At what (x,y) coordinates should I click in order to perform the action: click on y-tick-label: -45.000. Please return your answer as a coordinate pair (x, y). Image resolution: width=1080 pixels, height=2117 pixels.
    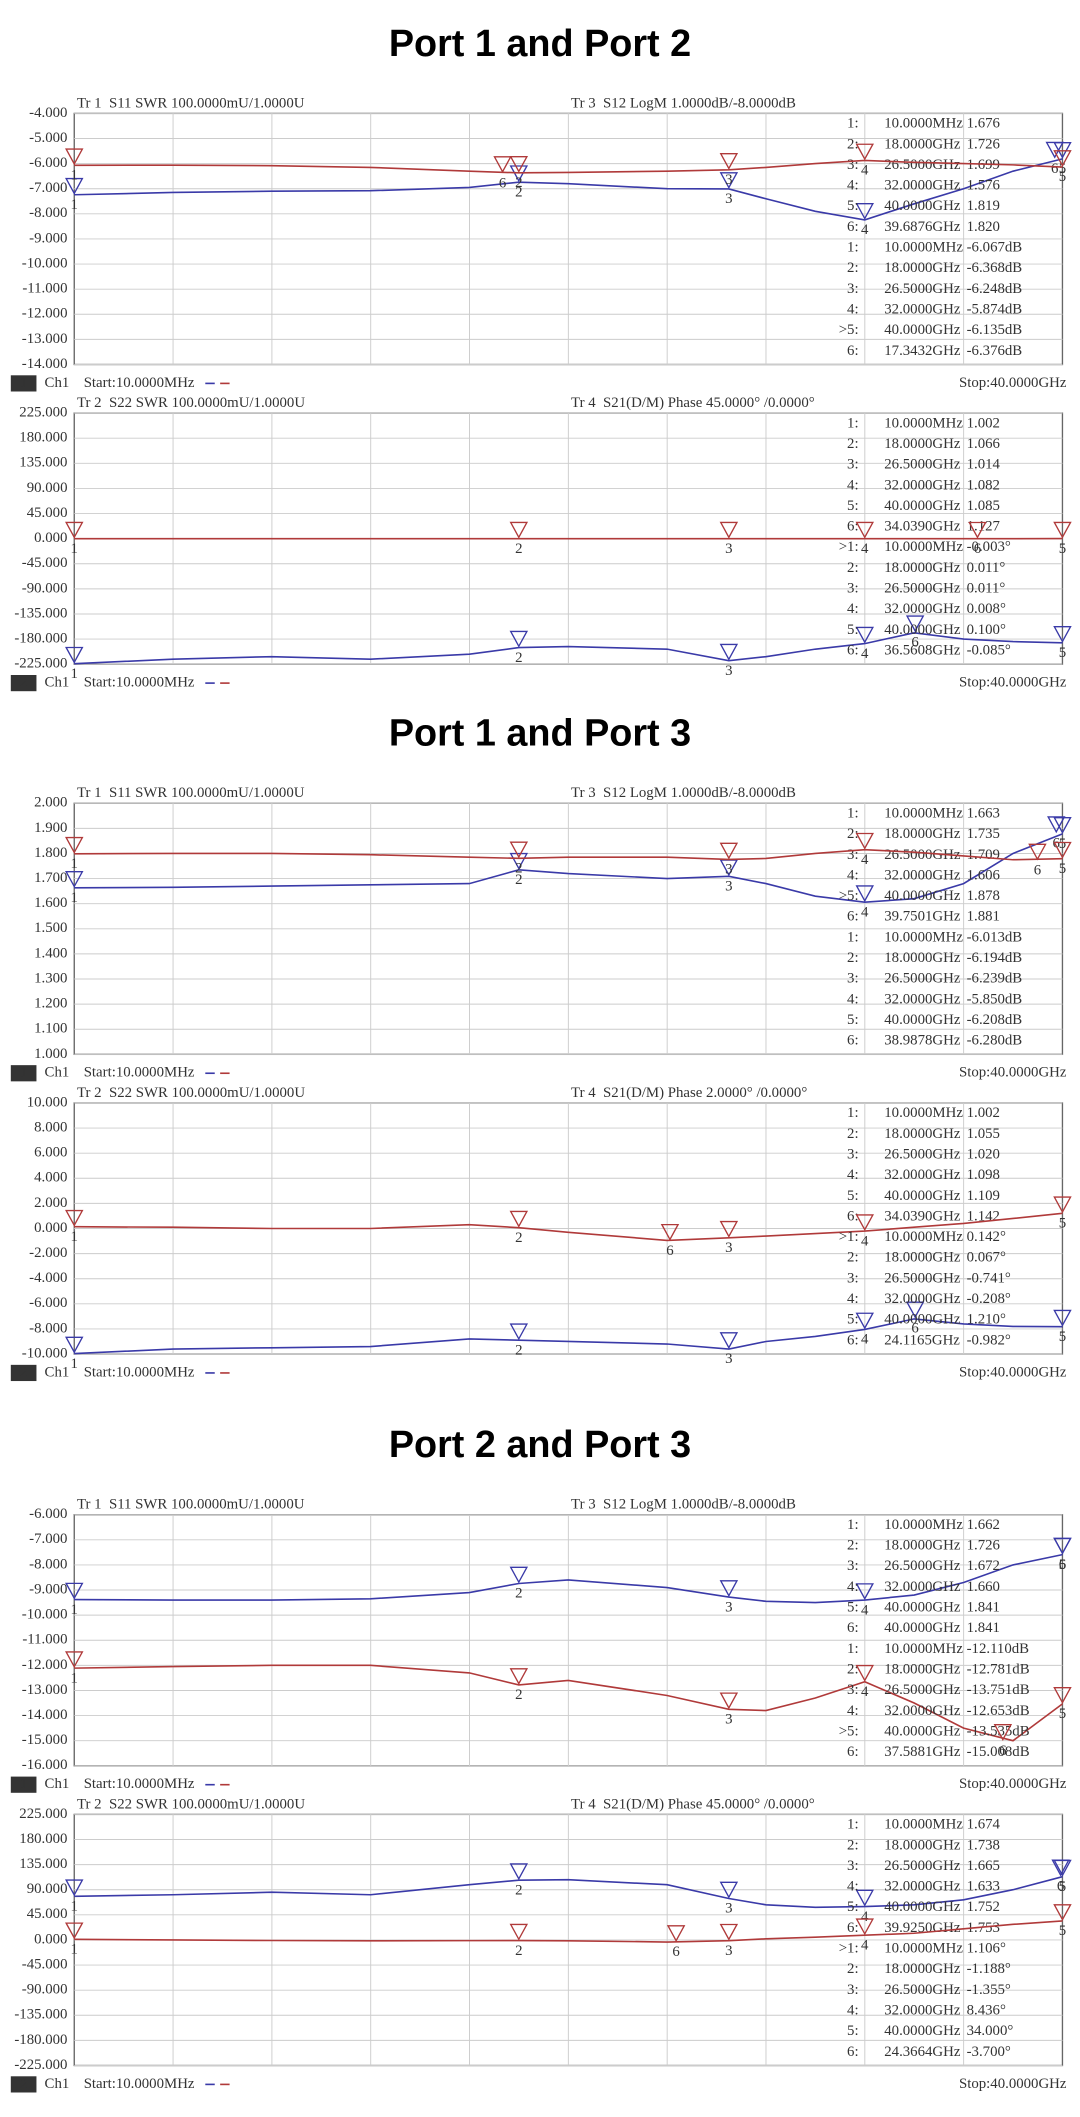
    Looking at the image, I should click on (45, 1964).